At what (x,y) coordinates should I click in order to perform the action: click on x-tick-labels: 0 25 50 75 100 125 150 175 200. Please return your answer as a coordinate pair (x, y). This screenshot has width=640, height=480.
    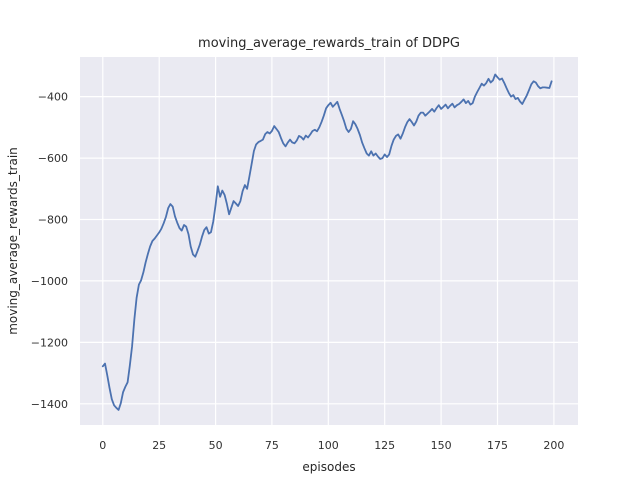
    Looking at the image, I should click on (331, 445).